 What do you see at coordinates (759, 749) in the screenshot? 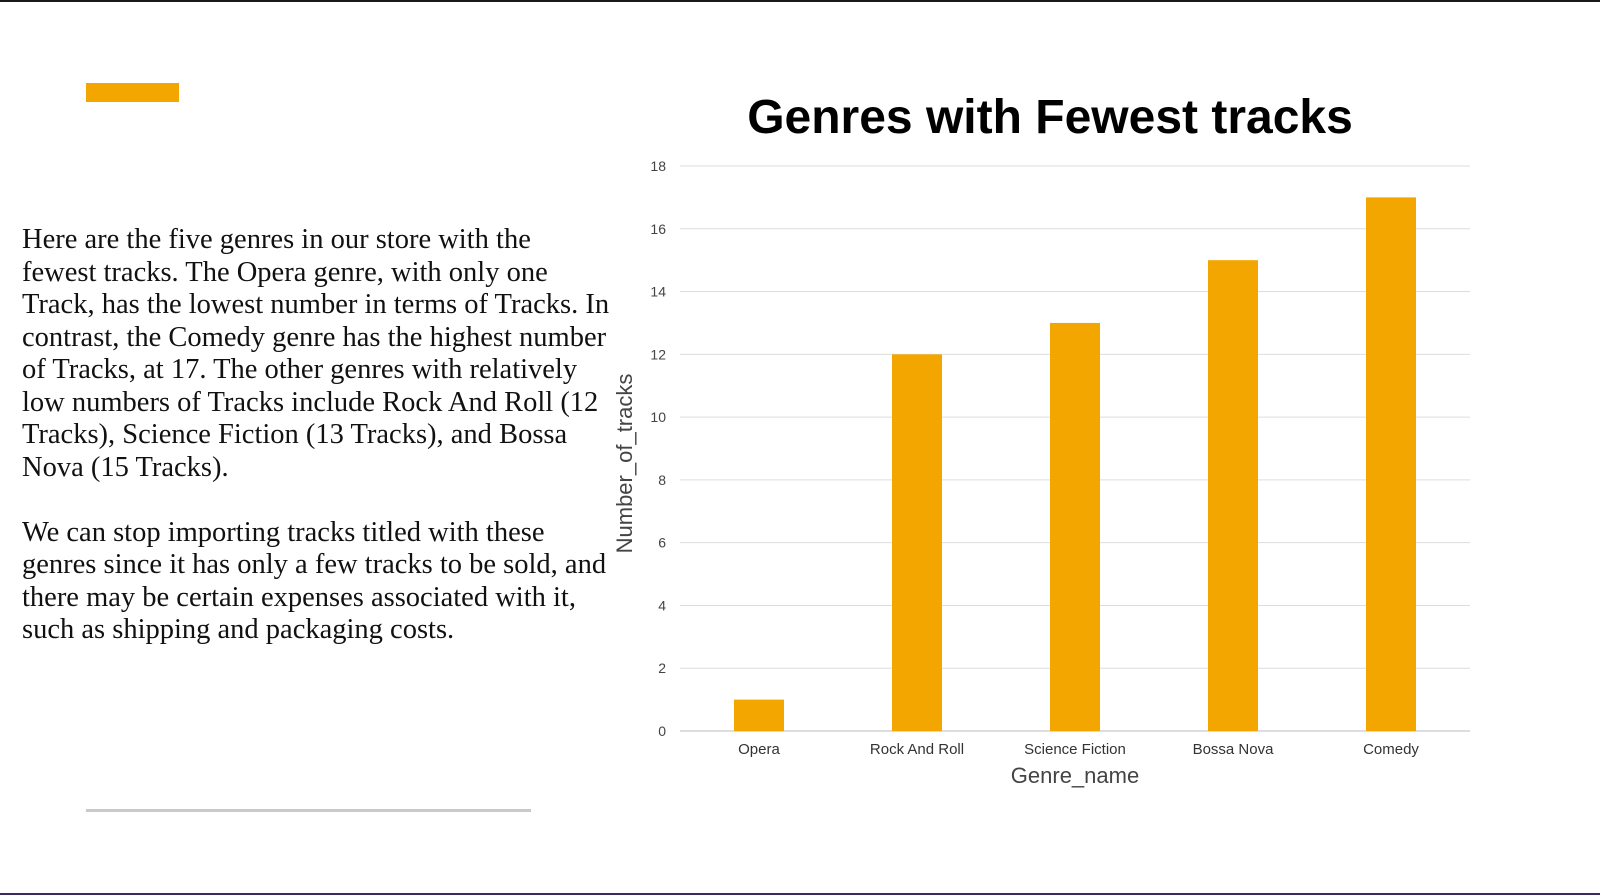
I see `x-tick-label: Opera` at bounding box center [759, 749].